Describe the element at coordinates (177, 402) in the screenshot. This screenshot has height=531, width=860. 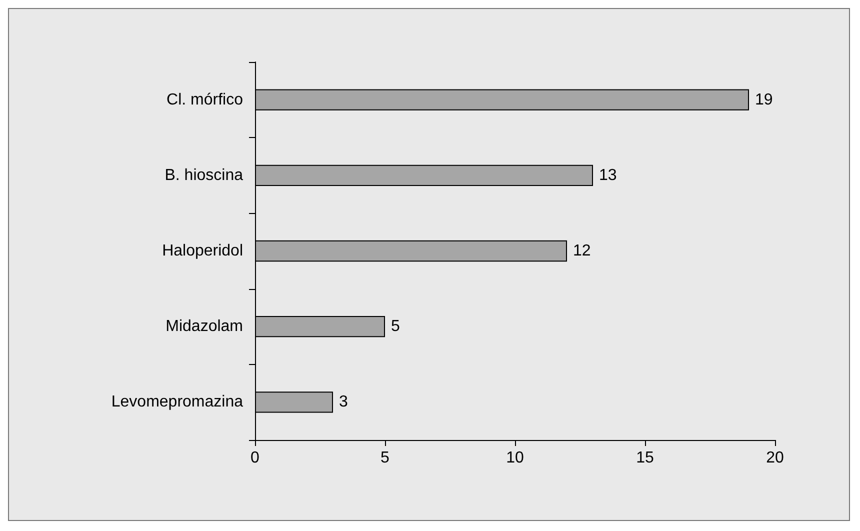
I see `y-tick-label: Levomepromazina` at that location.